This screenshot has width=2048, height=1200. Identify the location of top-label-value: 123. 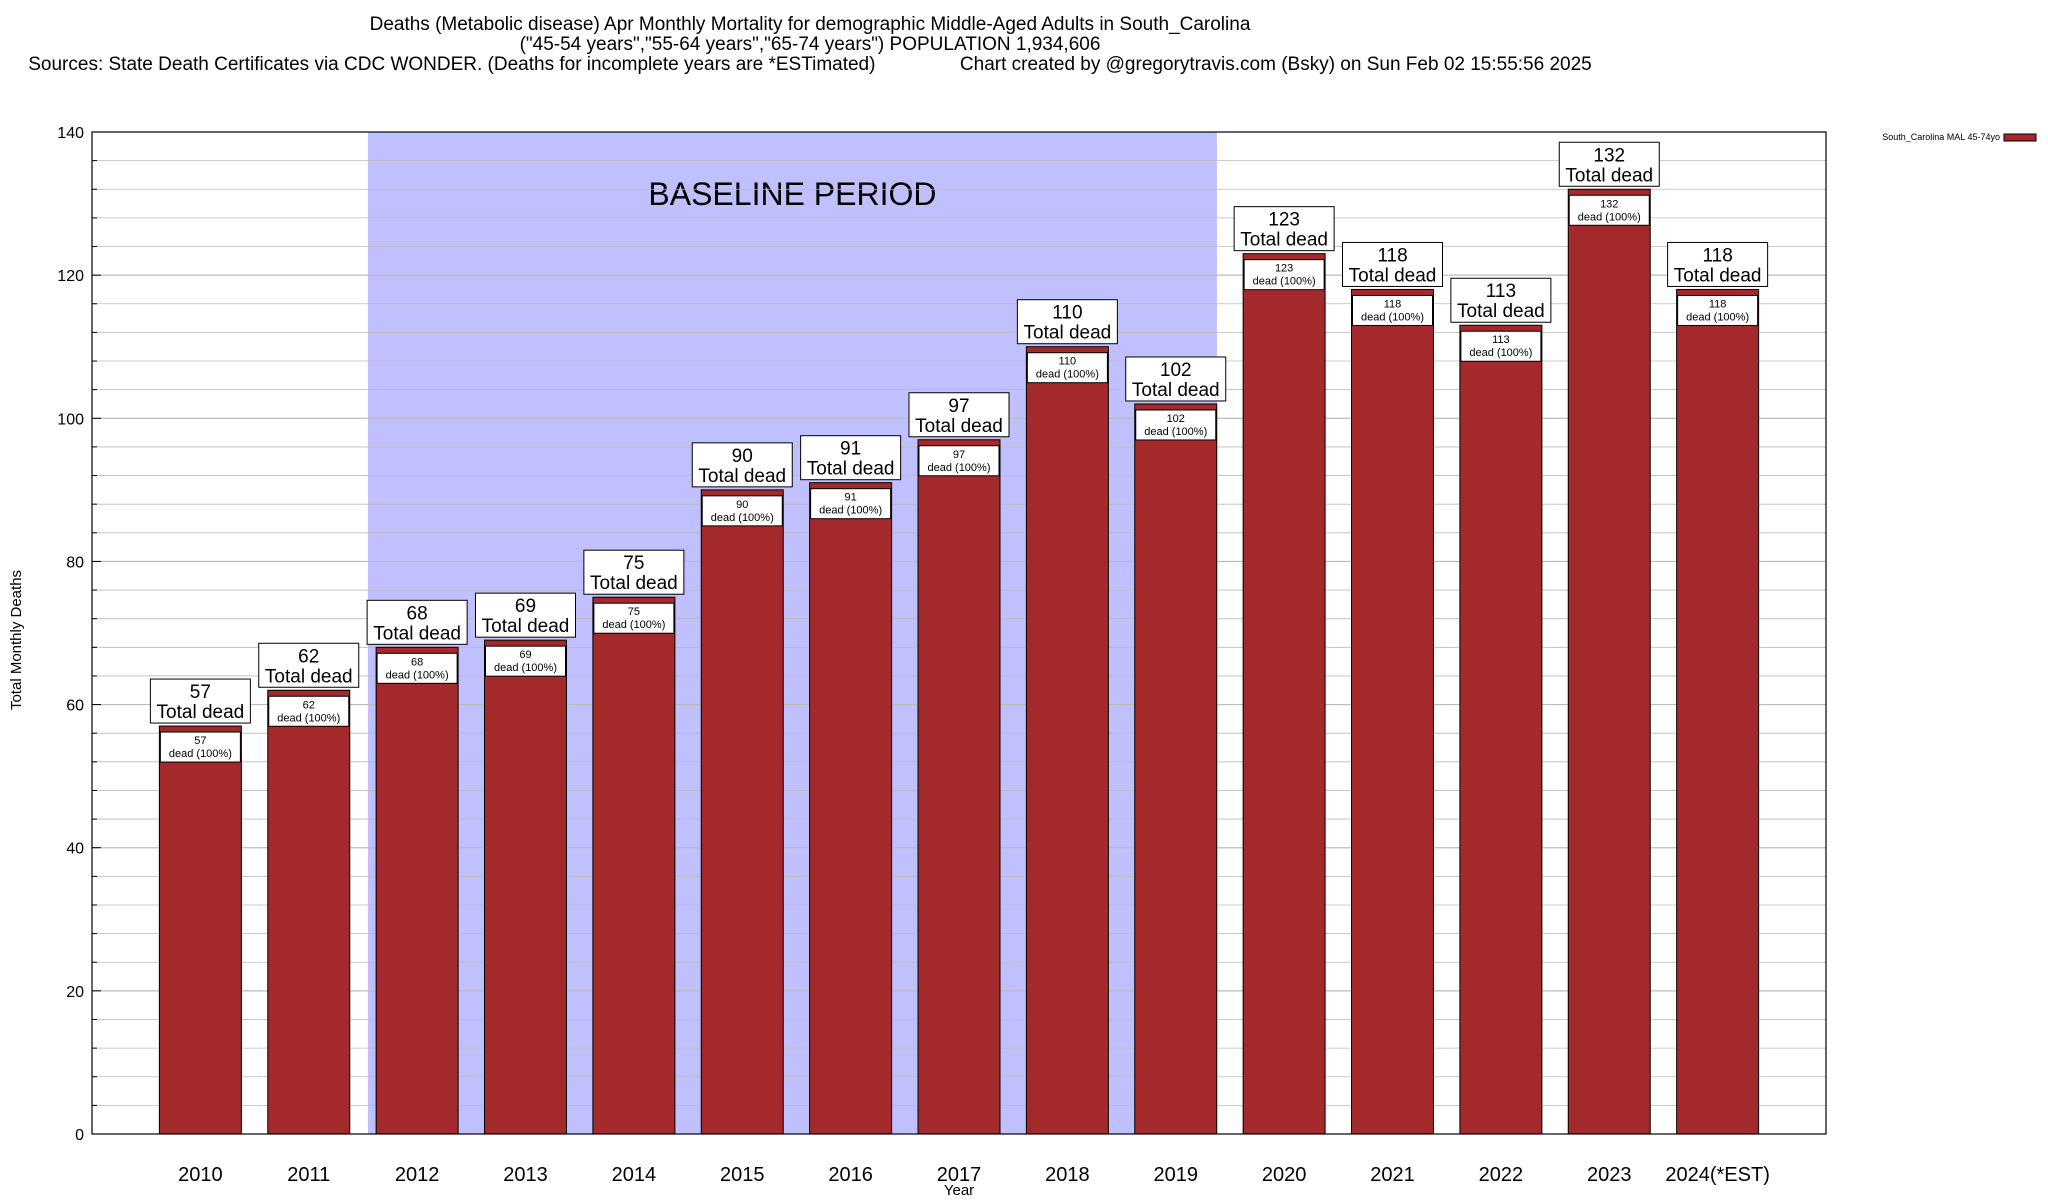
(1284, 220).